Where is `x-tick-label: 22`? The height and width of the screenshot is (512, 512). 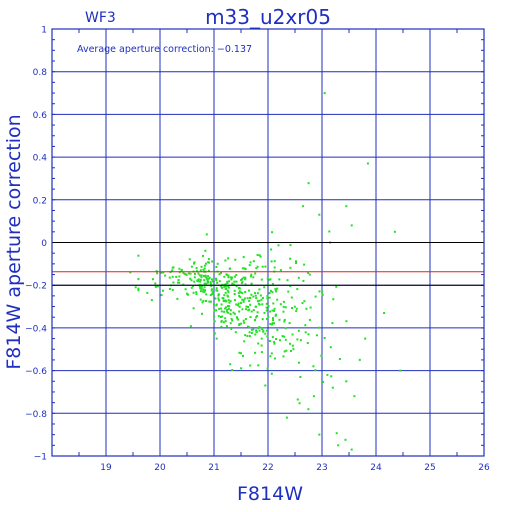 x-tick-label: 22 is located at coordinates (267, 468).